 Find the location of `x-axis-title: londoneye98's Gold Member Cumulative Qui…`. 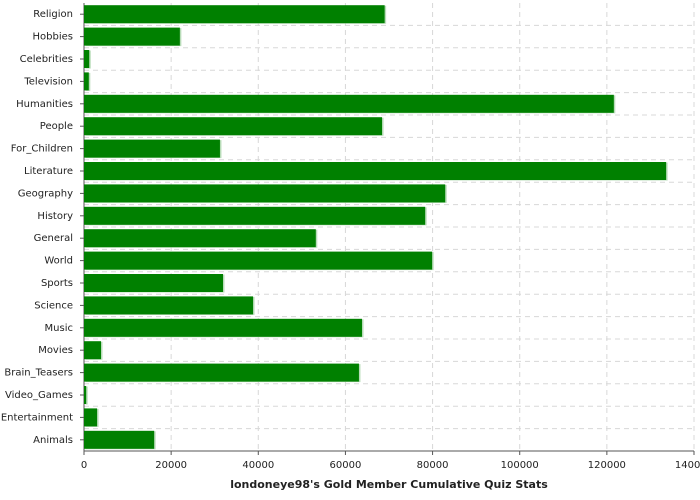

x-axis-title: londoneye98's Gold Member Cumulative Qui… is located at coordinates (389, 484).